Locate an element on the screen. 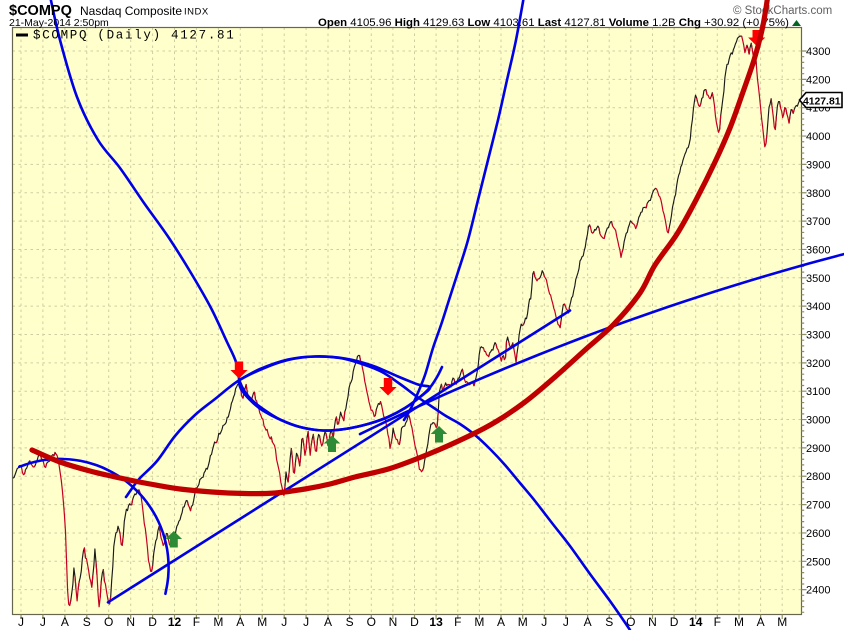  svg-text: 3400 is located at coordinates (818, 307).